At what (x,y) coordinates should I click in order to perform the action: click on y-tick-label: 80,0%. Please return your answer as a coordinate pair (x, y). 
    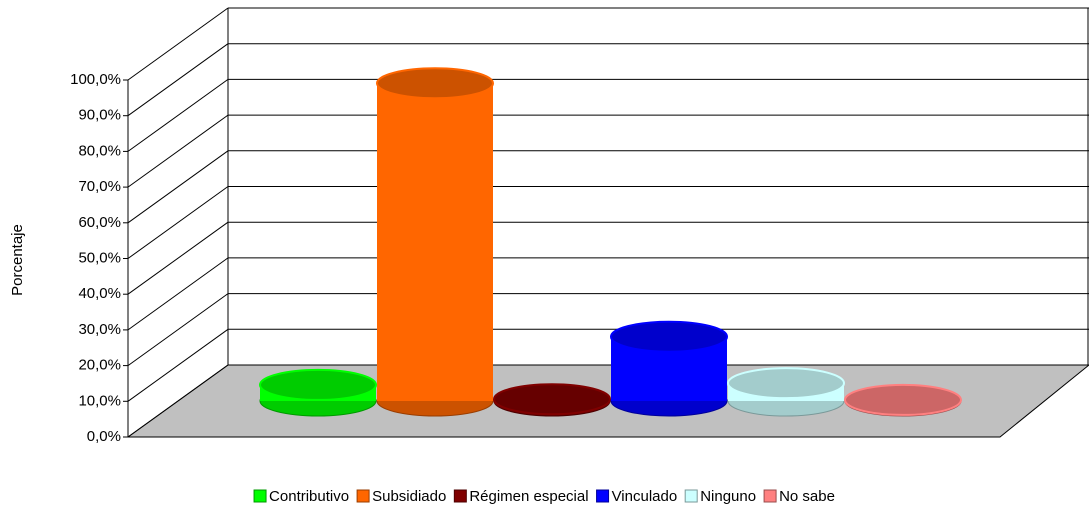
    Looking at the image, I should click on (99, 150).